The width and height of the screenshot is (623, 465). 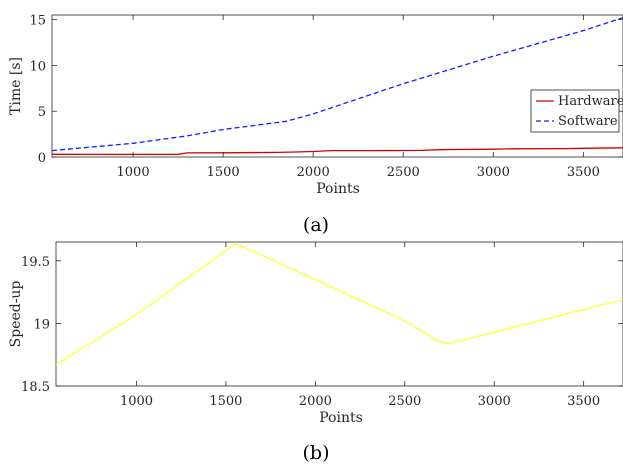 What do you see at coordinates (42, 158) in the screenshot?
I see `panel-a-ytick-label: 0` at bounding box center [42, 158].